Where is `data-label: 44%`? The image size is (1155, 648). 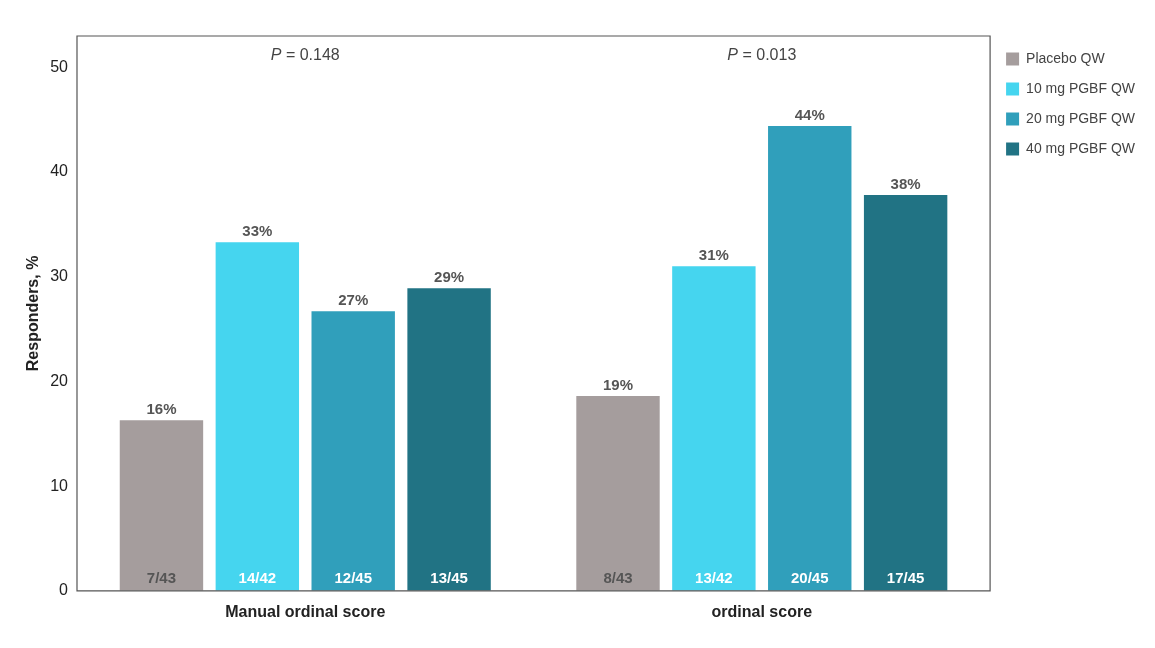 data-label: 44% is located at coordinates (809, 114).